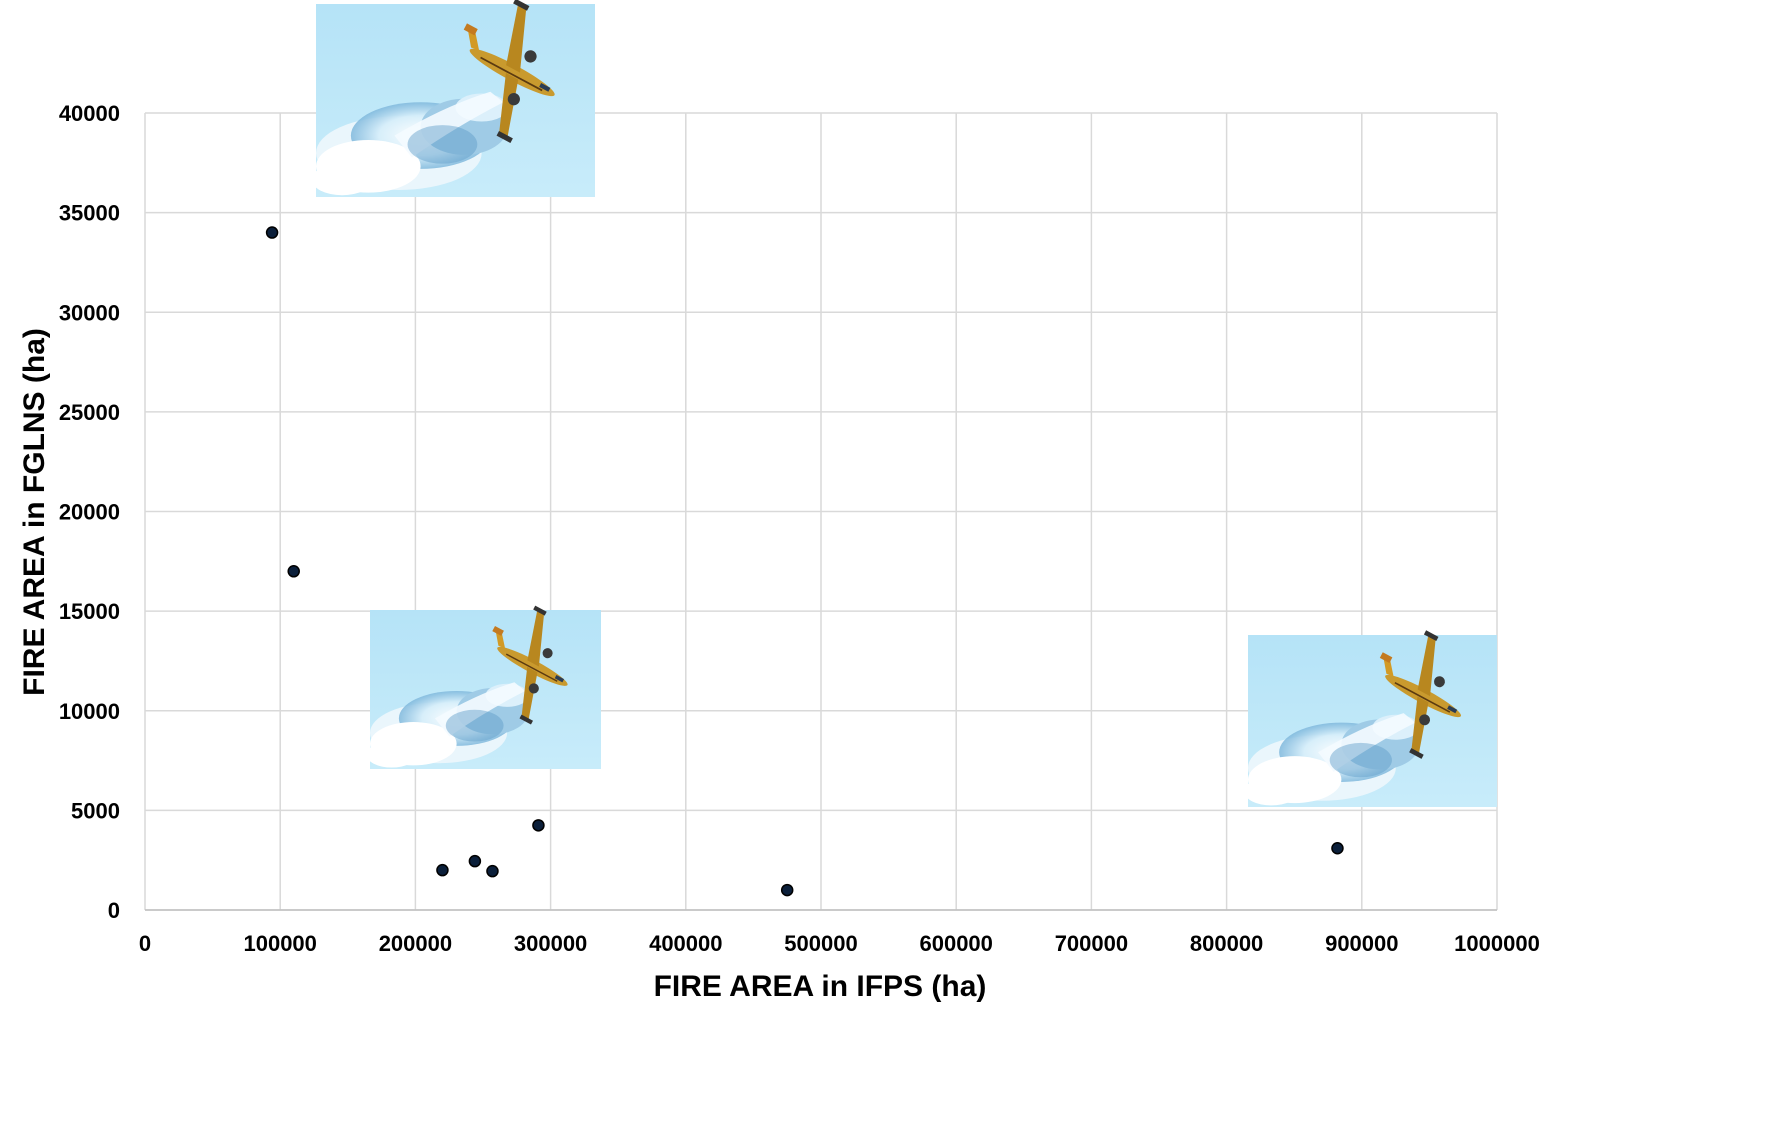 Image resolution: width=1772 pixels, height=1133 pixels. Describe the element at coordinates (1091, 943) in the screenshot. I see `x-tick-label: 700000` at that location.